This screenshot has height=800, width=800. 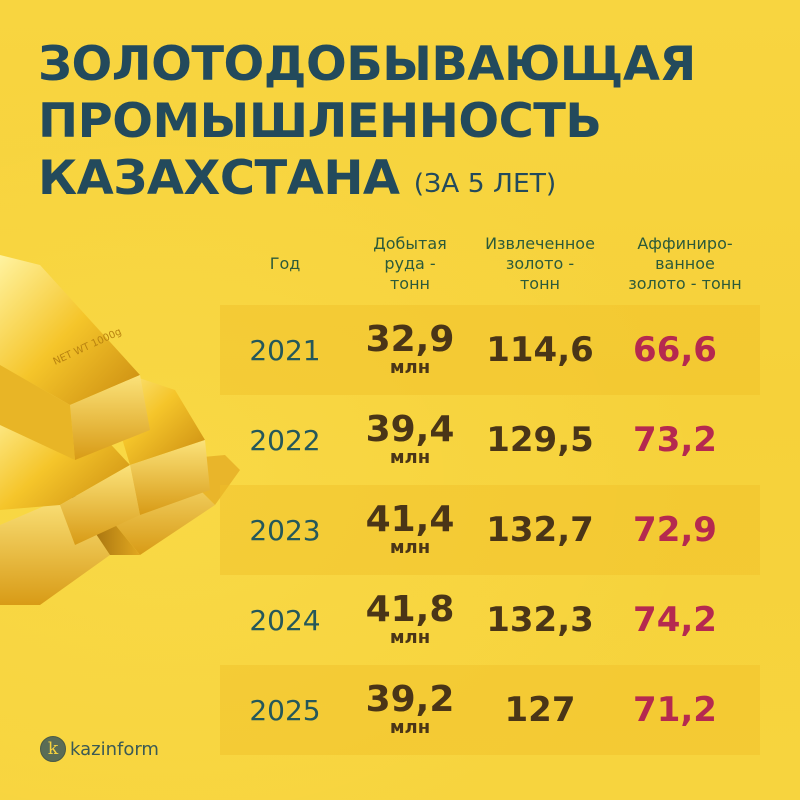 What do you see at coordinates (367, 64) in the screenshot?
I see `title-line-1: ЗОЛОТОДОБЫВАЮЩАЯ` at bounding box center [367, 64].